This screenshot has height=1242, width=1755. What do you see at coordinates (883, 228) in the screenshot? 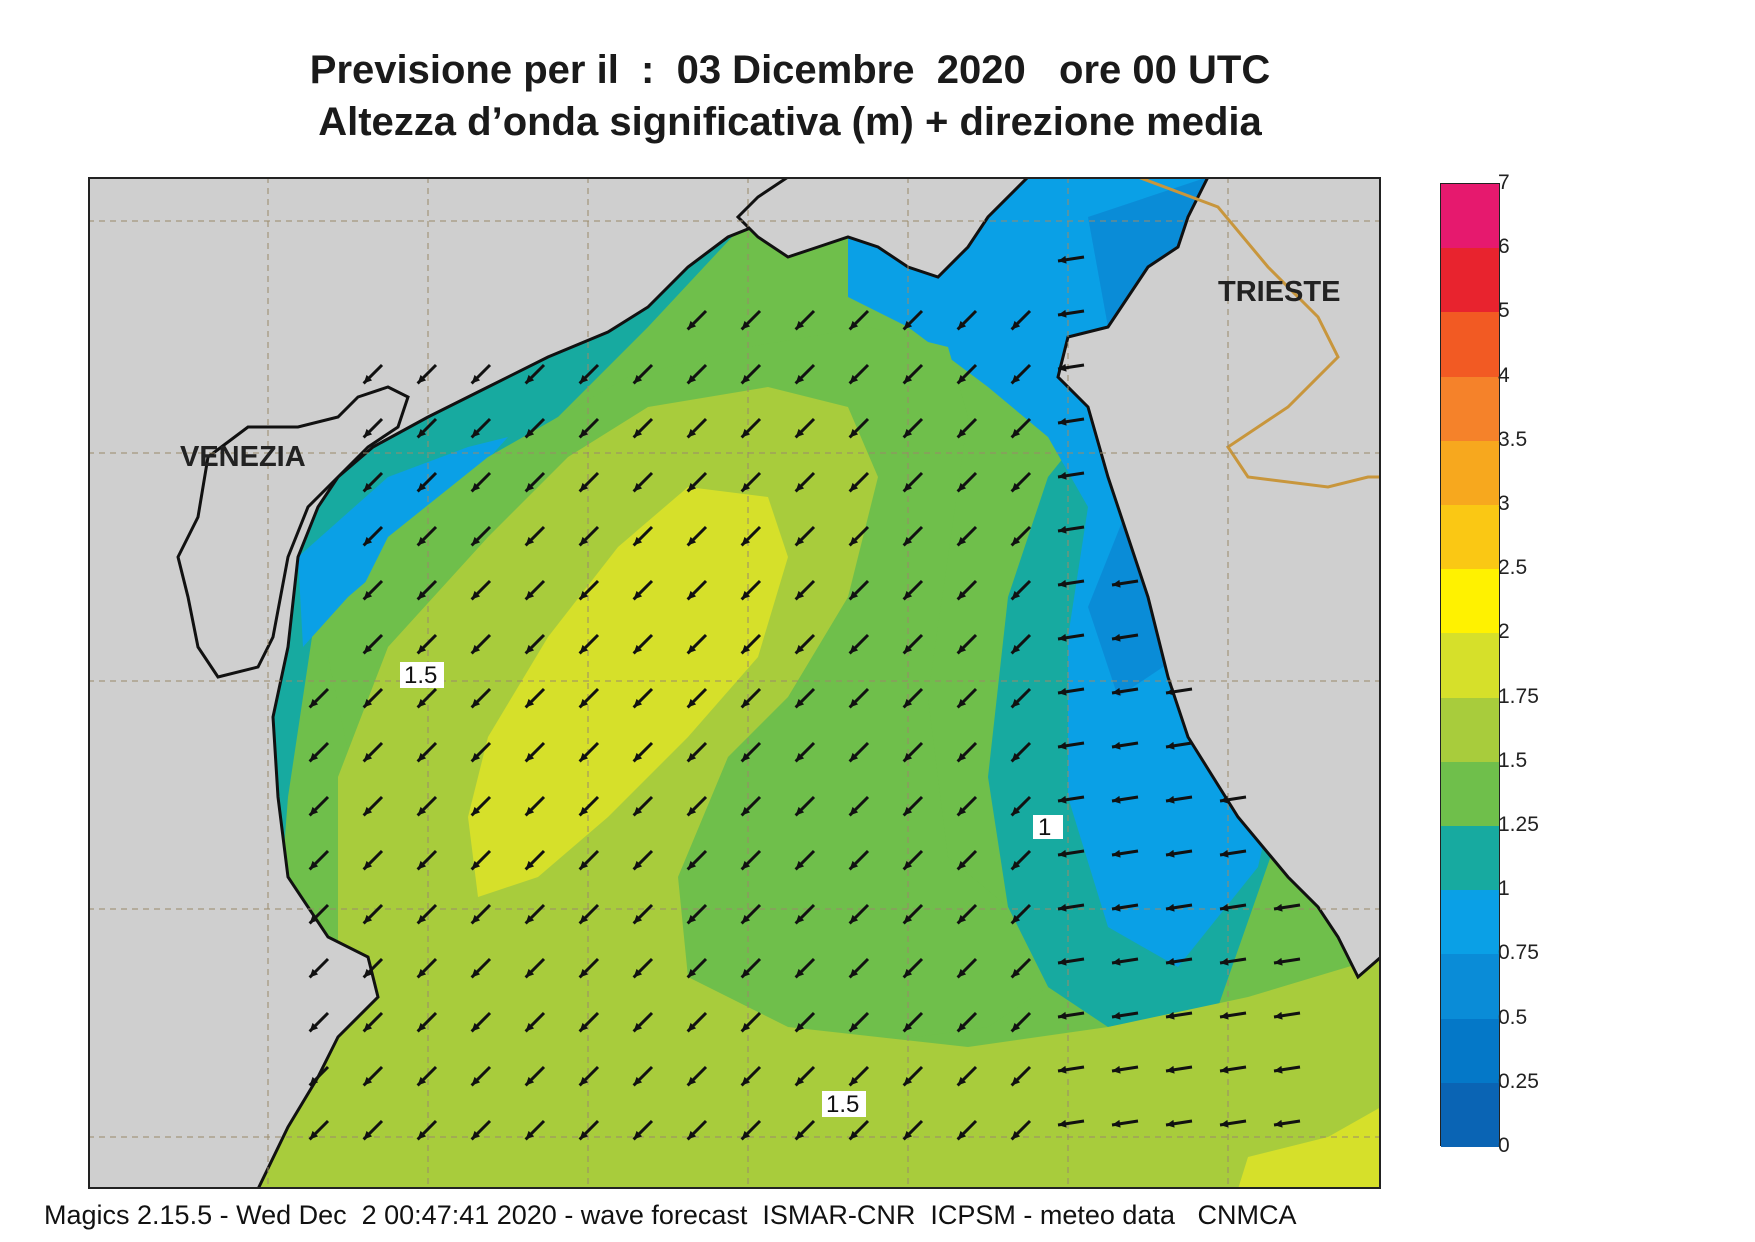
I see `land-north-italy` at bounding box center [883, 228].